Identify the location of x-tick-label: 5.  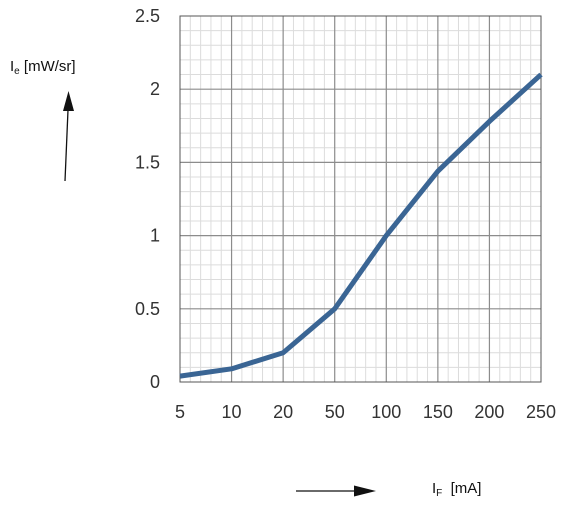
(180, 412).